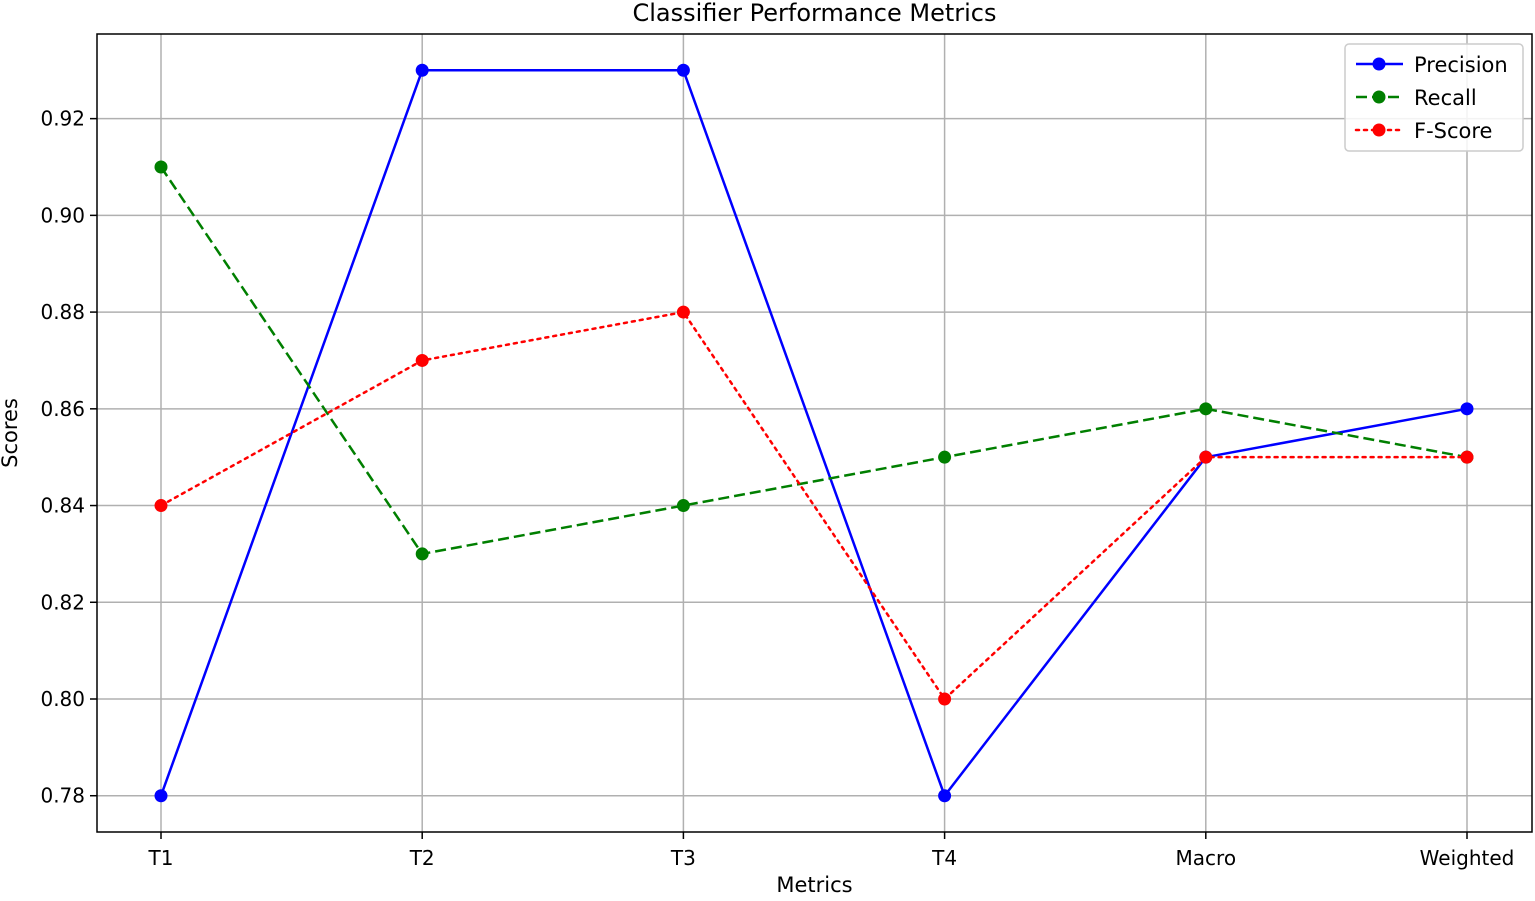 This screenshot has height=901, width=1535. What do you see at coordinates (62, 506) in the screenshot?
I see `y-tick-label: 0.84` at bounding box center [62, 506].